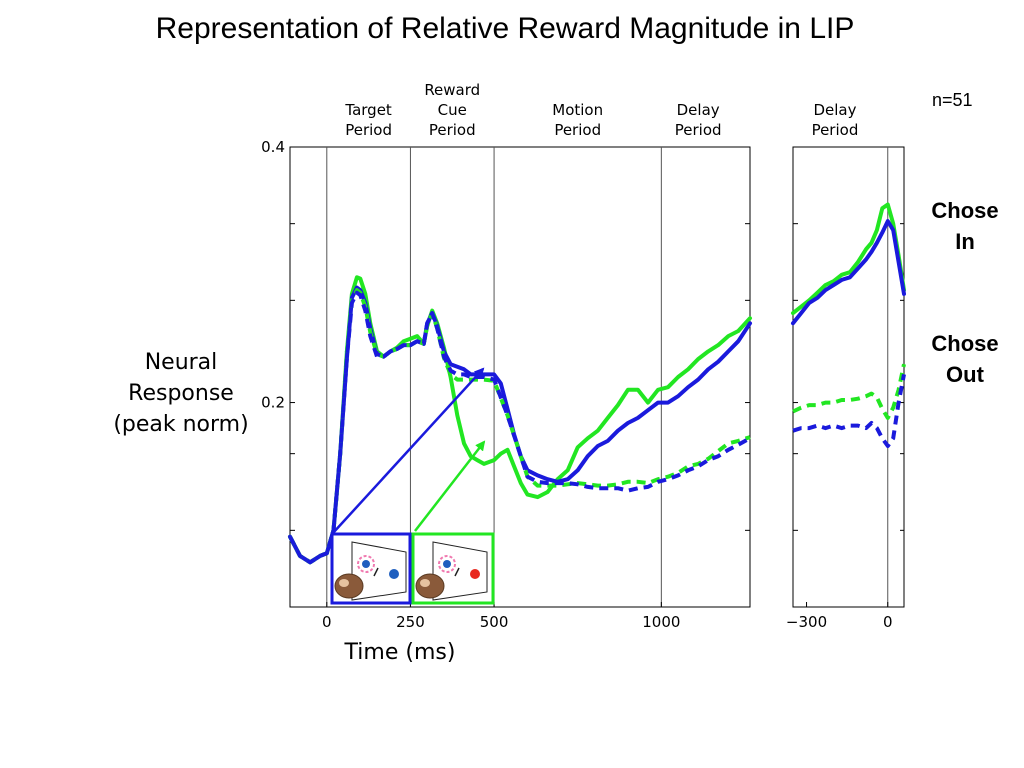 Image resolution: width=1024 pixels, height=768 pixels. Describe the element at coordinates (494, 622) in the screenshot. I see `p1-xtick-label-2: 500` at that location.